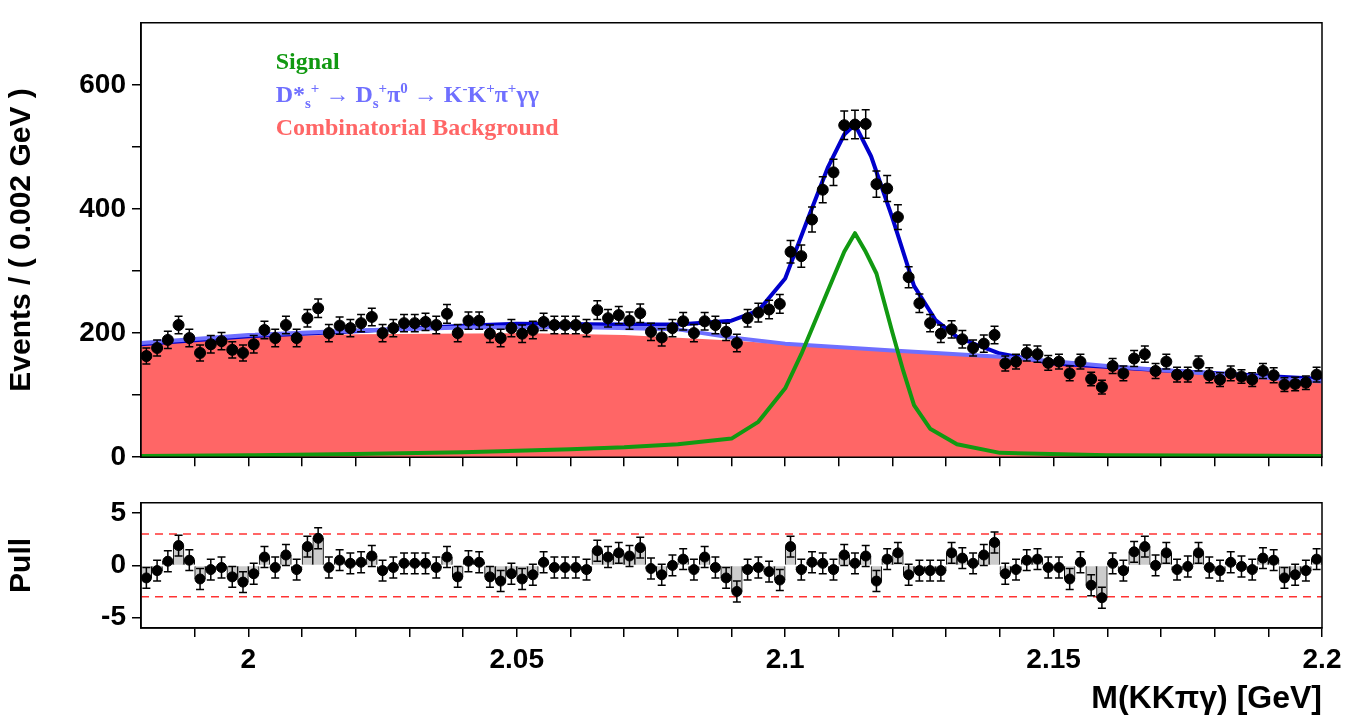 This screenshot has height=720, width=1351. What do you see at coordinates (113, 616) in the screenshot?
I see `y-tick-label: -5` at bounding box center [113, 616].